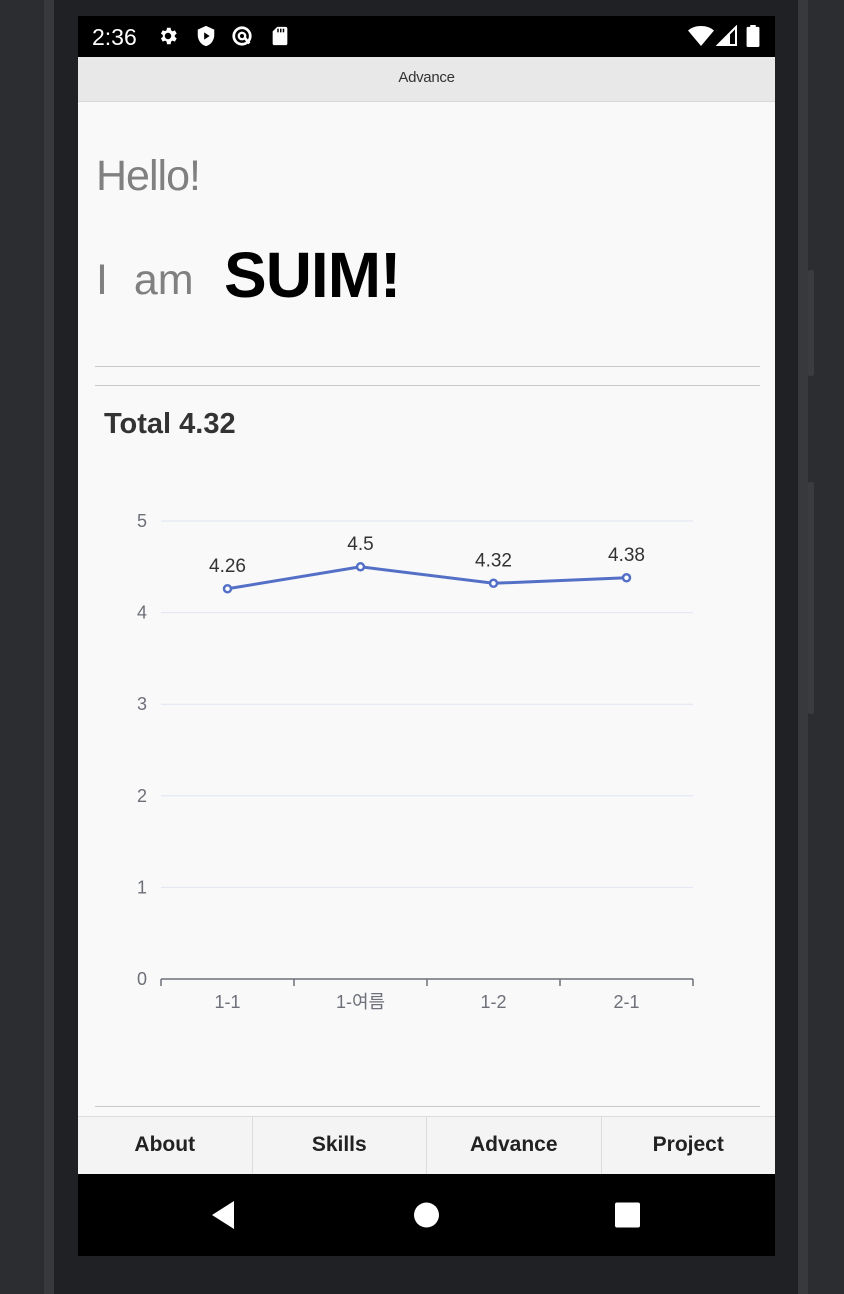 The width and height of the screenshot is (844, 1294). Describe the element at coordinates (626, 1002) in the screenshot. I see `x-tick-label: 2-1` at that location.